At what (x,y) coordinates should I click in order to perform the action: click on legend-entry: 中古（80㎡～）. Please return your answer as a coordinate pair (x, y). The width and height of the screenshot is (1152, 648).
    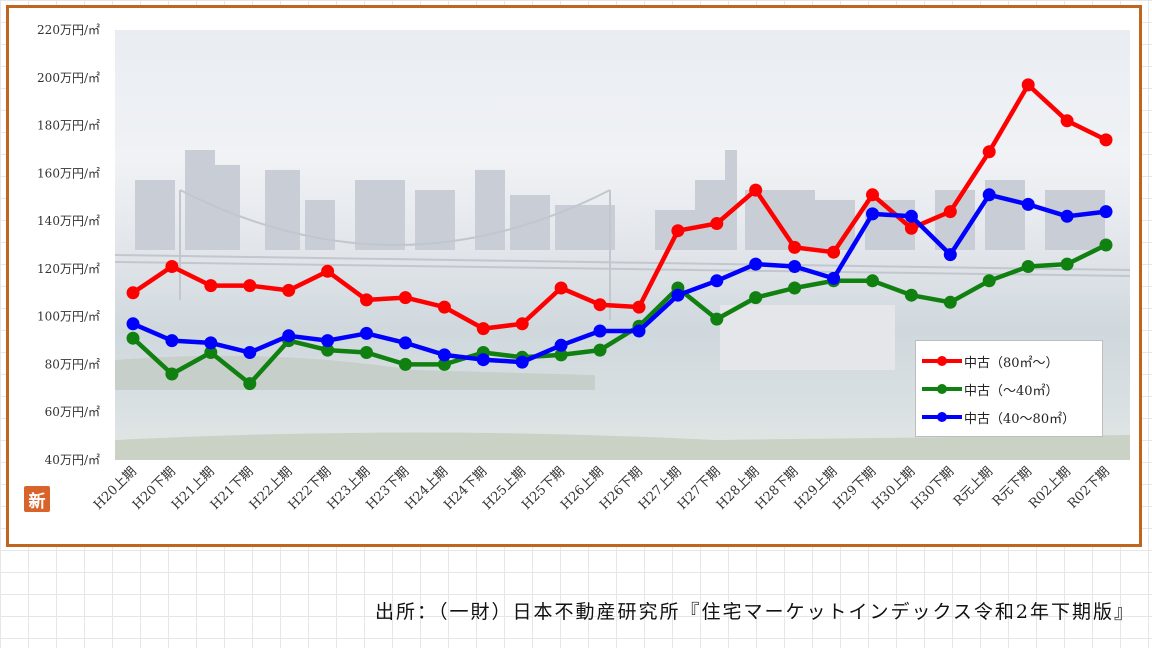
    Looking at the image, I should click on (1009, 361).